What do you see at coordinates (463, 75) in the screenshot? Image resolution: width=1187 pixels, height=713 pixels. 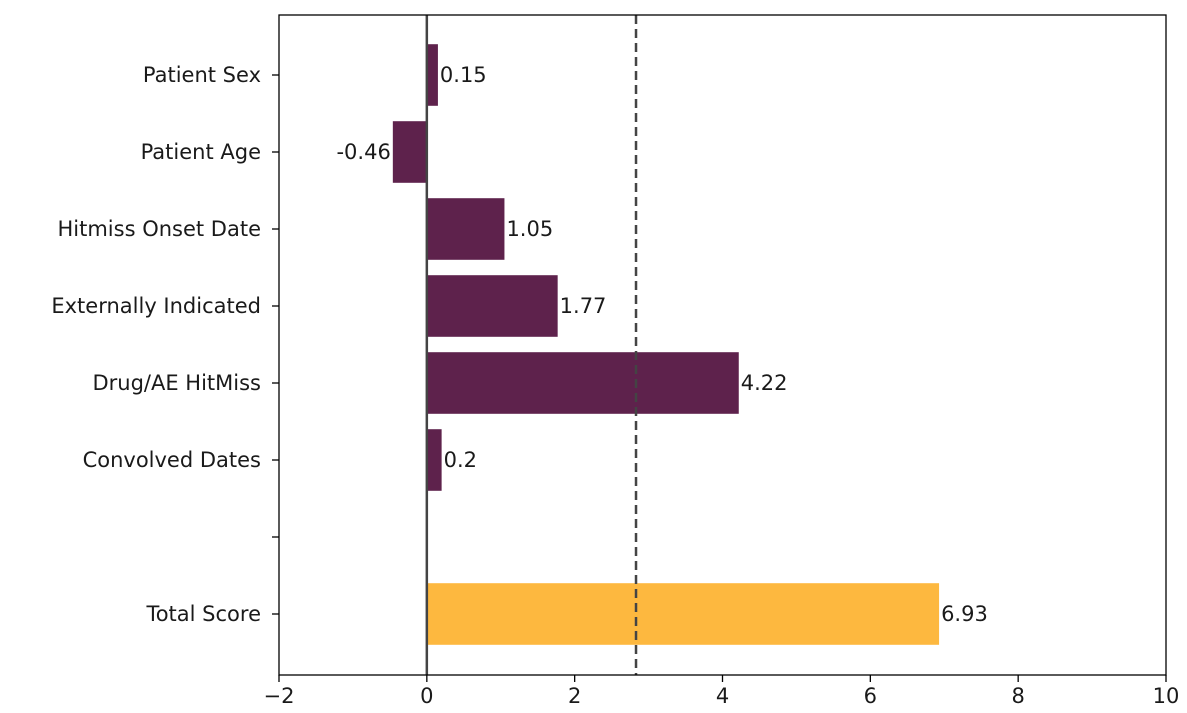 I see `bar-value-label: 0.15` at bounding box center [463, 75].